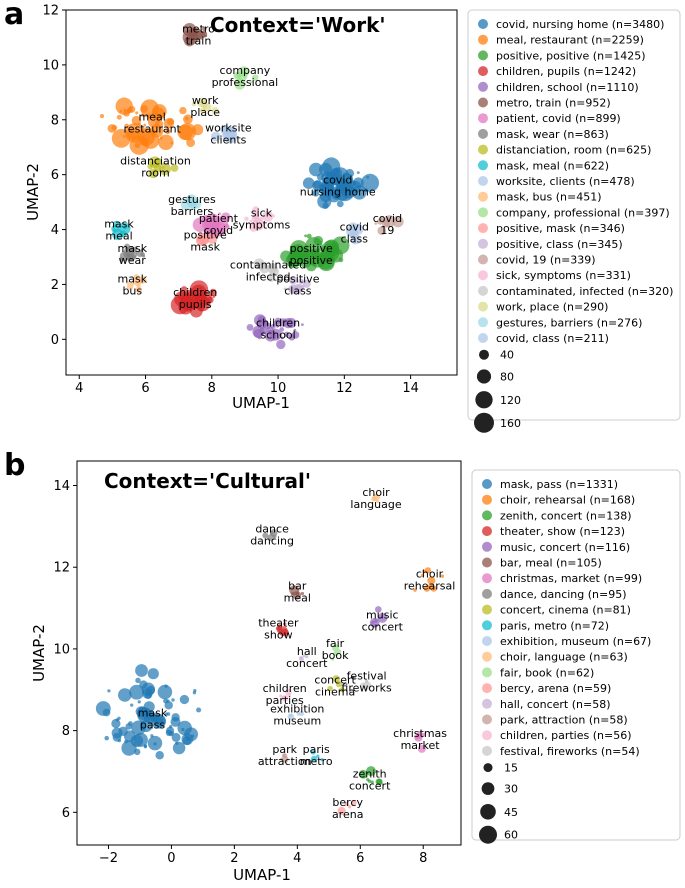  Describe the element at coordinates (79, 388) in the screenshot. I see `x-tick-label: 4` at that location.